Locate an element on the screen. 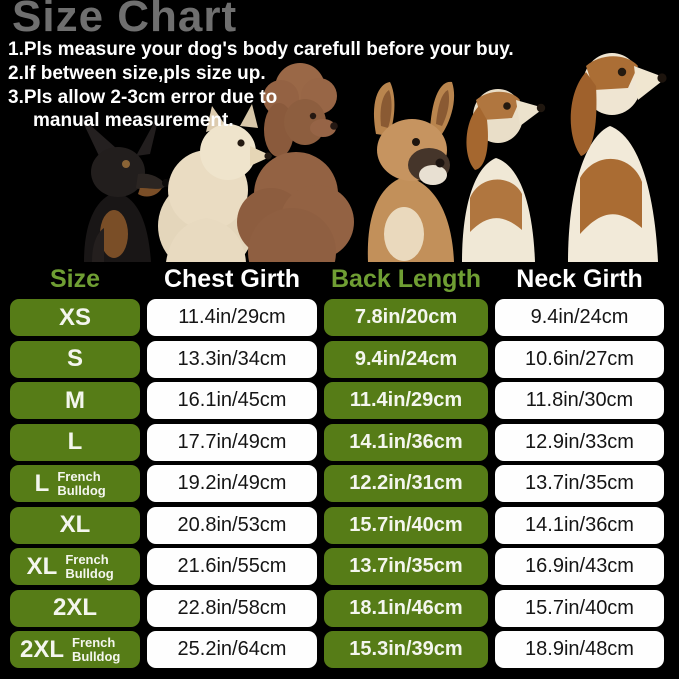 This screenshot has height=679, width=679. size-cell: 2XL French Bulldog is located at coordinates (75, 649).